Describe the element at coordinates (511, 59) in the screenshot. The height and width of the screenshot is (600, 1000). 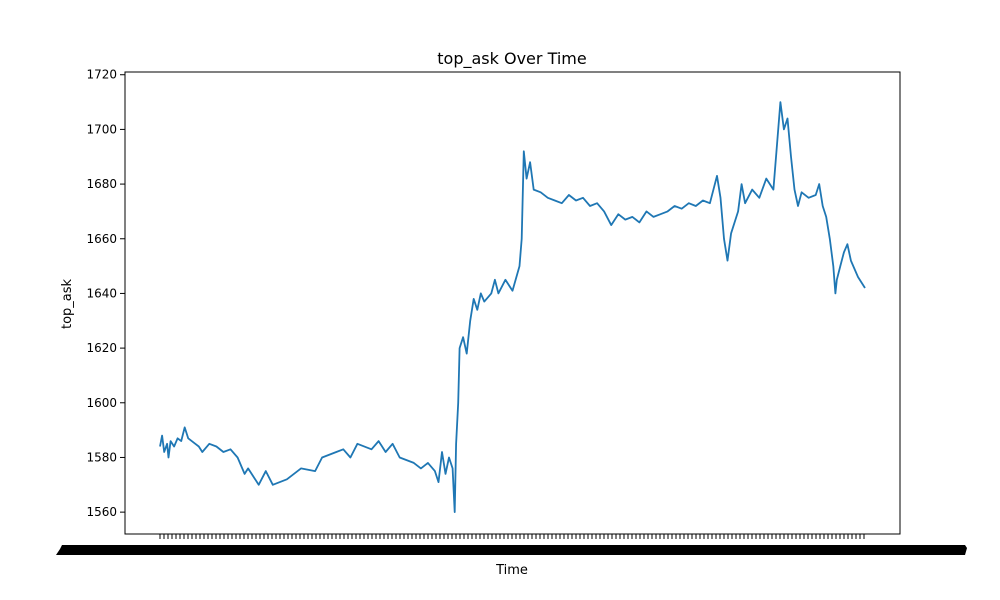
I see `chart-title: top_ask Over Time` at that location.